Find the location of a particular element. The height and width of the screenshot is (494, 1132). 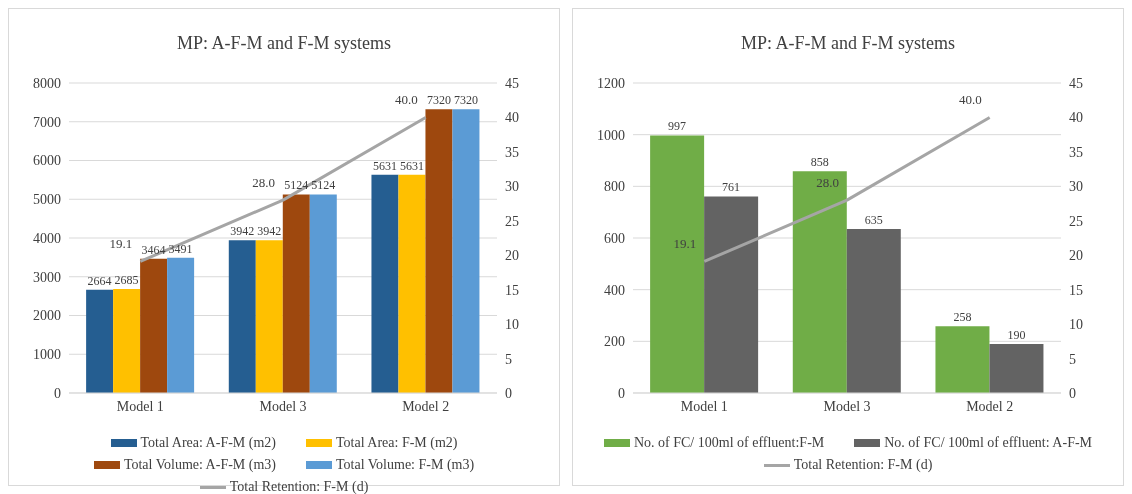

y-tick-label: 6000 is located at coordinates (47, 161).